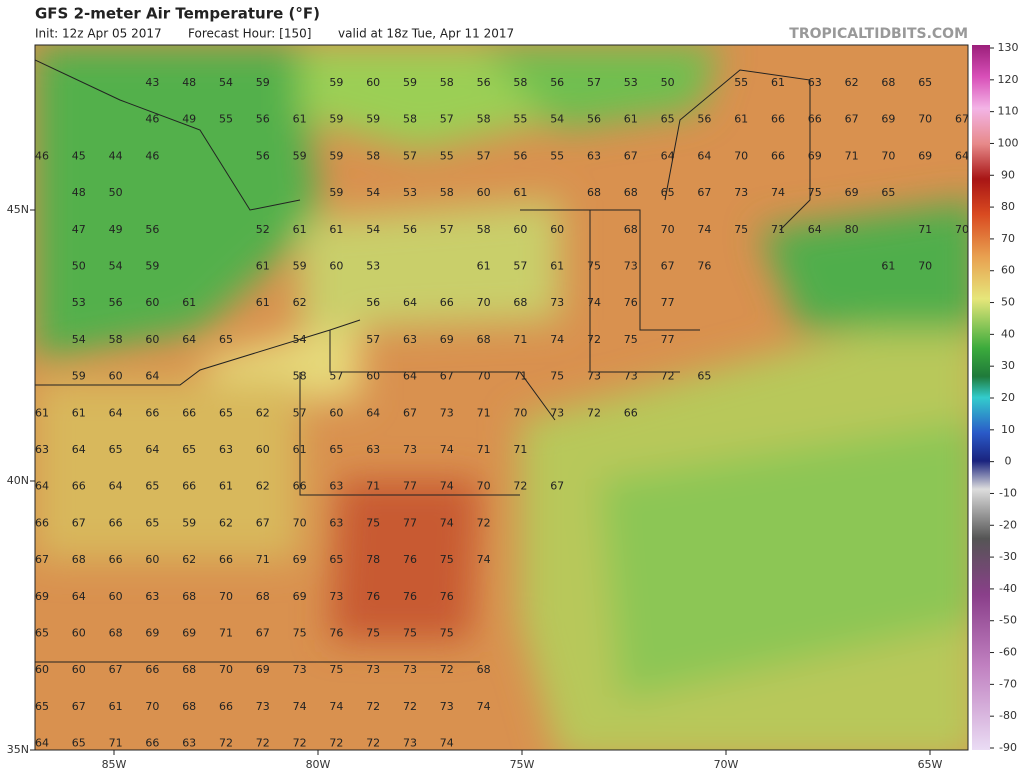 The width and height of the screenshot is (1024, 776). Describe the element at coordinates (484, 522) in the screenshot. I see `temperature-label: 72` at that location.